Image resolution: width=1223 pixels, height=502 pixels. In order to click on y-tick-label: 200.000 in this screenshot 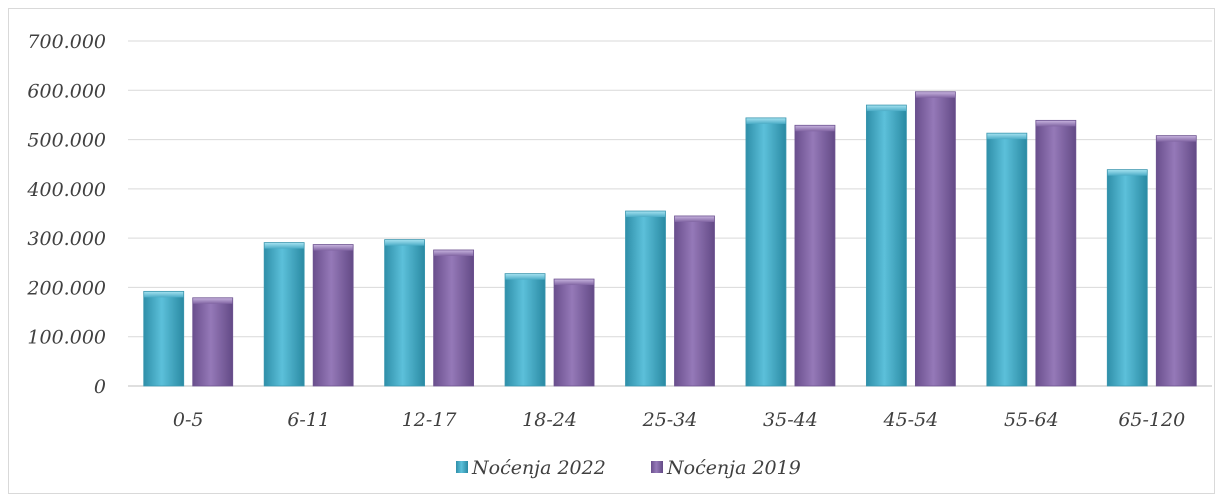, I will do `click(66, 288)`.